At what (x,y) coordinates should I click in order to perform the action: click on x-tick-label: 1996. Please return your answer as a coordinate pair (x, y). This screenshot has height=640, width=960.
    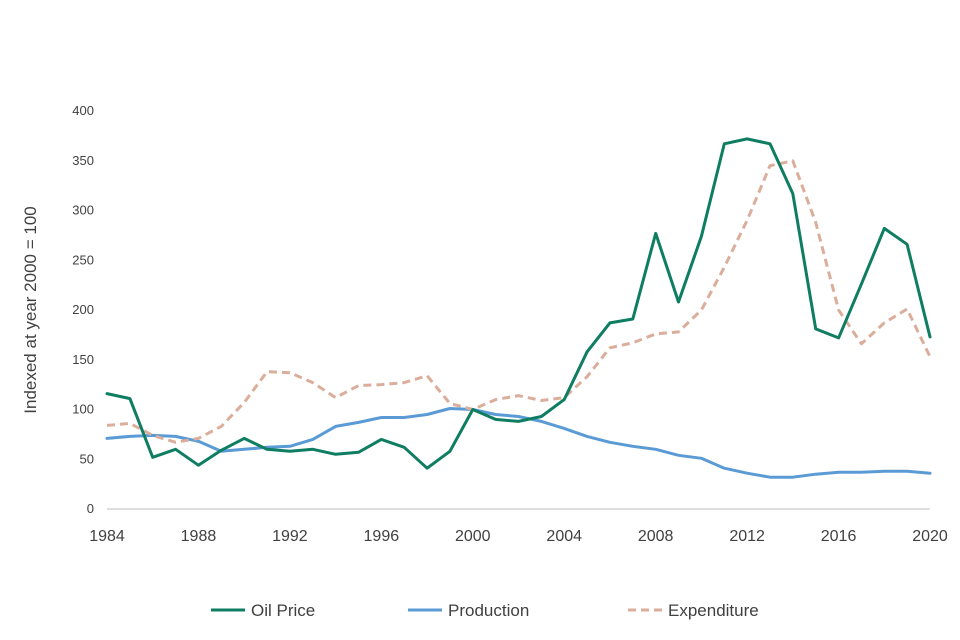
    Looking at the image, I should click on (382, 536).